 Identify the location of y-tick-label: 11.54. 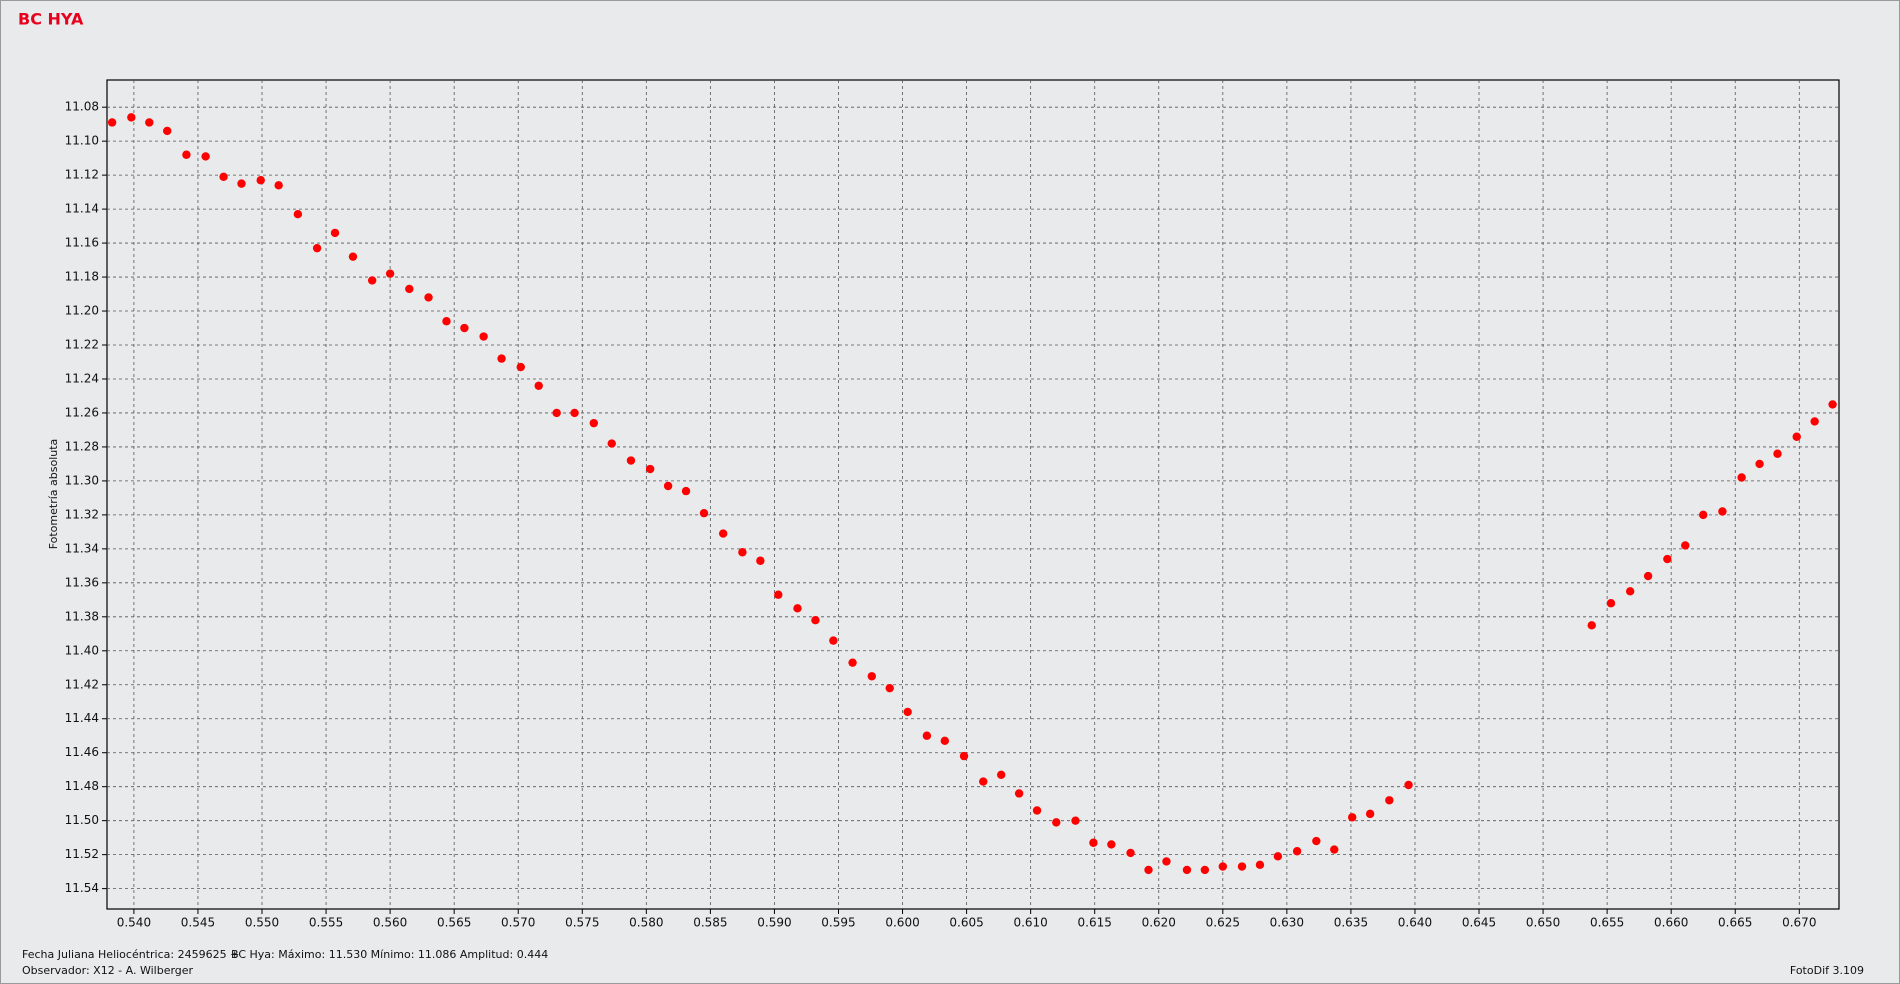
(82, 888).